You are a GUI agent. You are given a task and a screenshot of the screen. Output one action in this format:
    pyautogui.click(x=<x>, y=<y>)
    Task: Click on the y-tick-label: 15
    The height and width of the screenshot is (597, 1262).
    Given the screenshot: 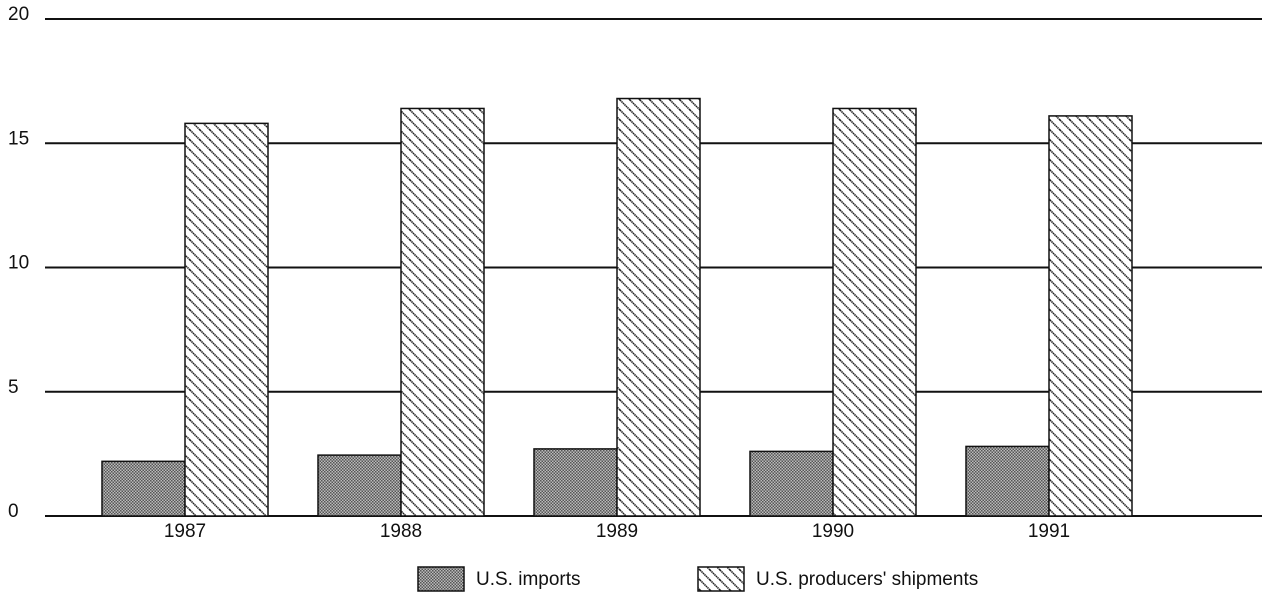 What is the action you would take?
    pyautogui.click(x=18, y=138)
    